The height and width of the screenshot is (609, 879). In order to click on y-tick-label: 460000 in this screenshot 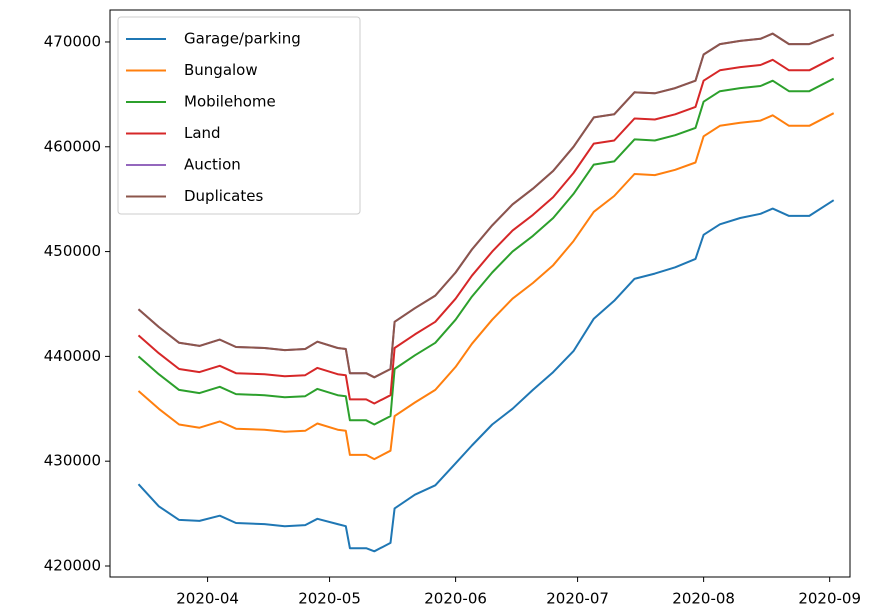, I will do `click(72, 146)`.